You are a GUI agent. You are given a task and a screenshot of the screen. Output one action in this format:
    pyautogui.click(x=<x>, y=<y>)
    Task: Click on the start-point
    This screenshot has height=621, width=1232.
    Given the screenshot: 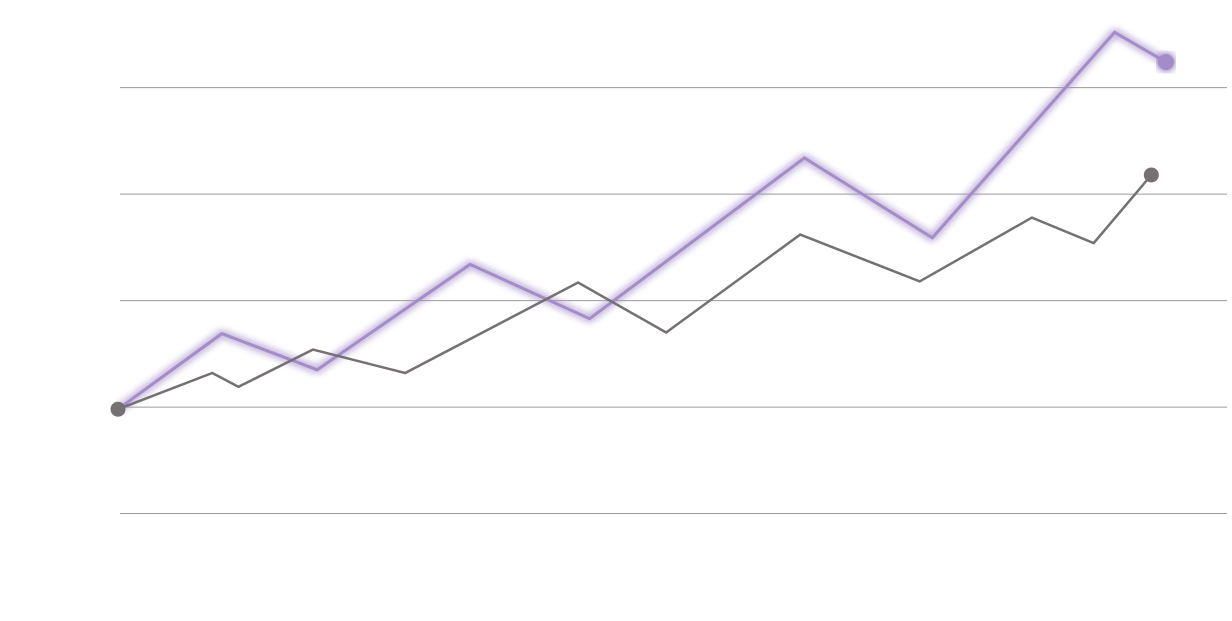 What is the action you would take?
    pyautogui.click(x=118, y=409)
    